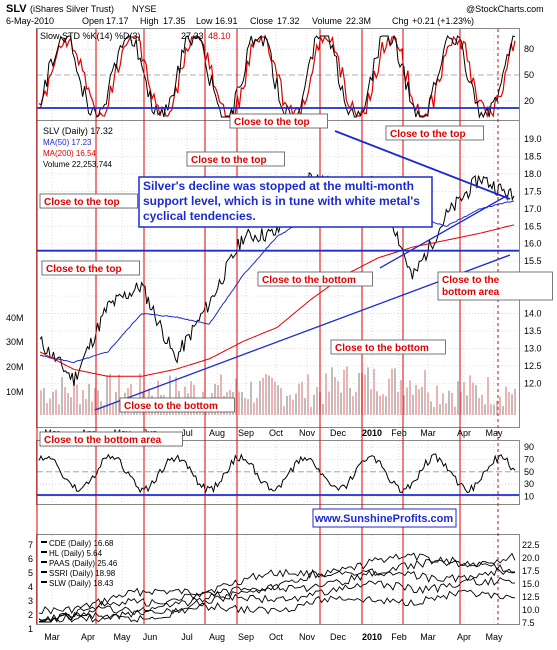  What do you see at coordinates (90, 36) in the screenshot?
I see `stoch-title: Slow STD %K(14) %D(3)` at bounding box center [90, 36].